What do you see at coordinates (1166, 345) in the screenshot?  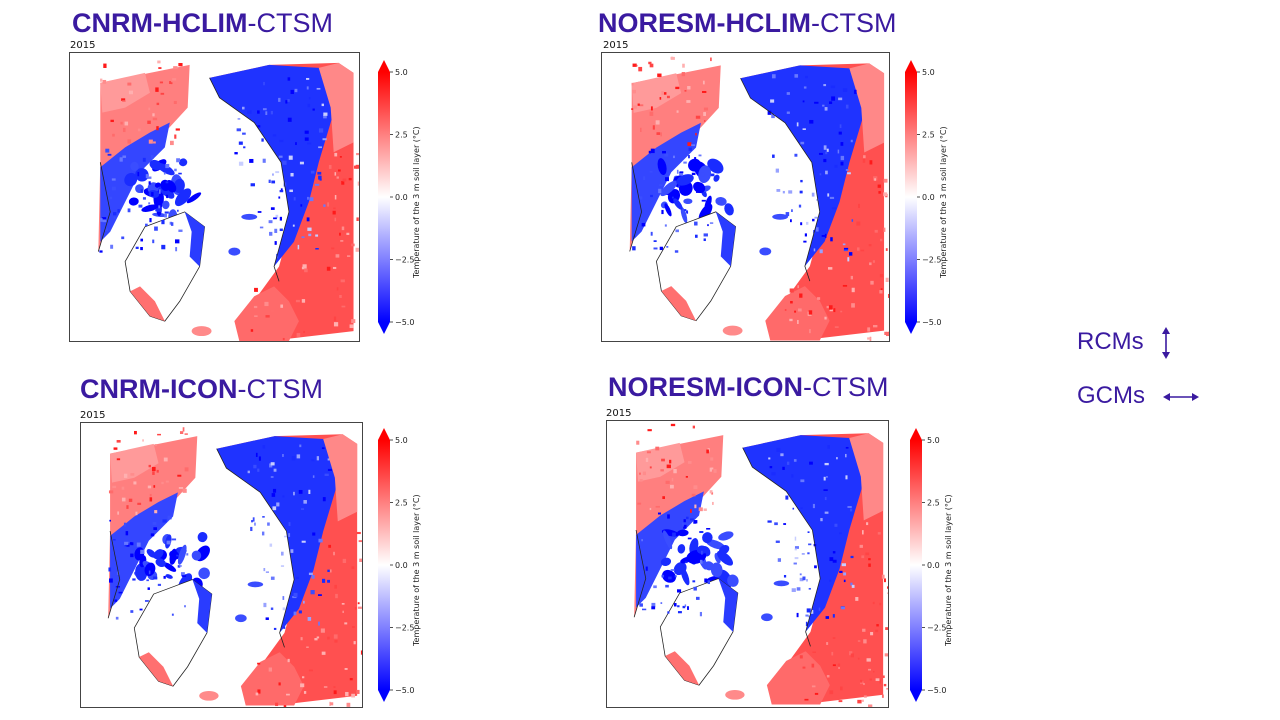 I see `vertical-double-arrow-icon` at bounding box center [1166, 345].